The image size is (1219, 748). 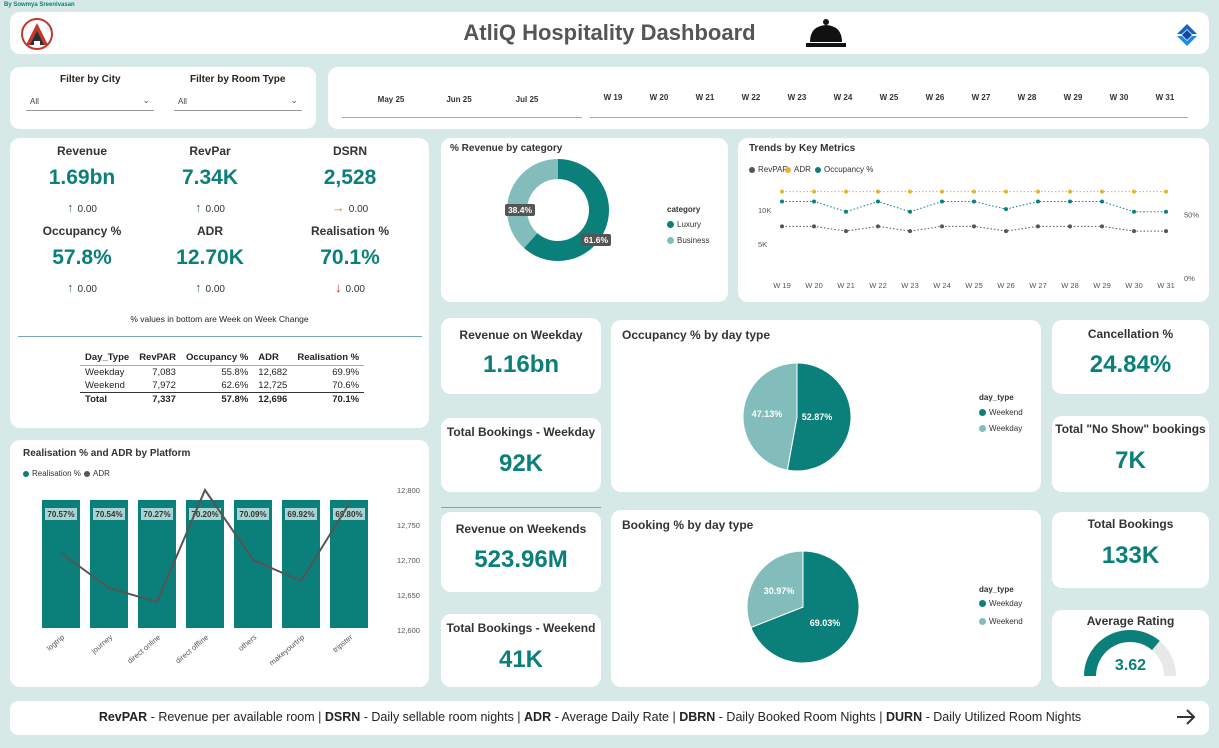 What do you see at coordinates (1119, 97) in the screenshot?
I see `week-option: W 30` at bounding box center [1119, 97].